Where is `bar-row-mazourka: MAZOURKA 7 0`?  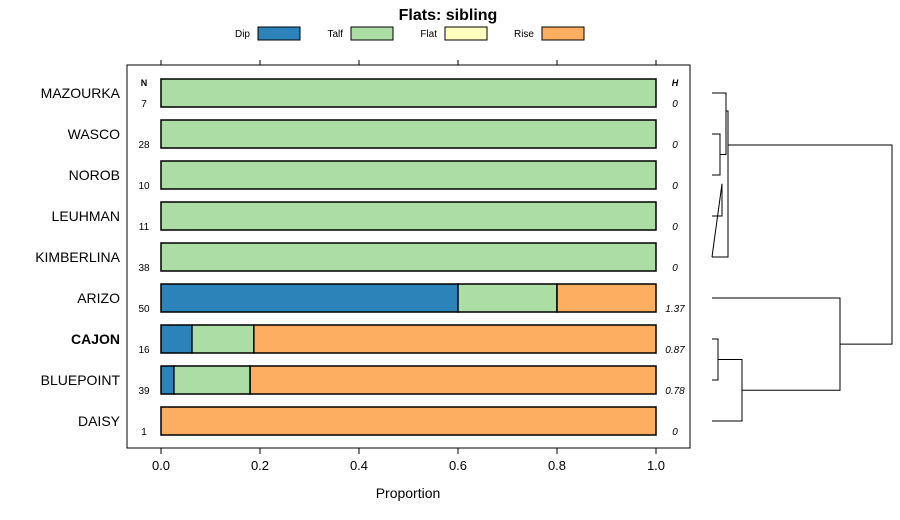
bar-row-mazourka: MAZOURKA 7 0 is located at coordinates (359, 94).